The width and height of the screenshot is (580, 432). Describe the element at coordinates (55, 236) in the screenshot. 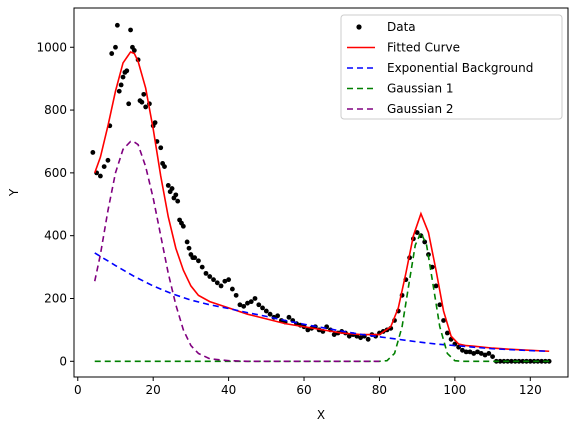

I see `y-tick-label: 400` at that location.